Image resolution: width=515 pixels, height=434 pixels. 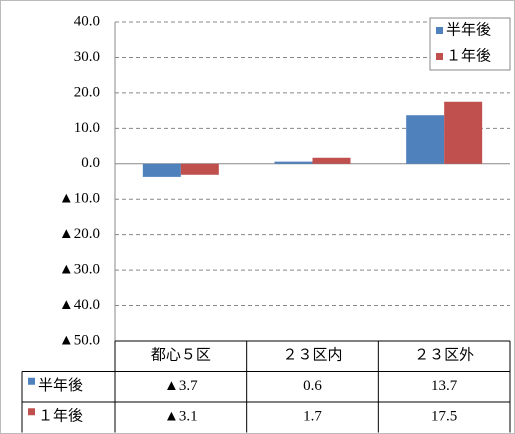 I want to click on y-tick-label: 40.0, so click(x=87, y=21).